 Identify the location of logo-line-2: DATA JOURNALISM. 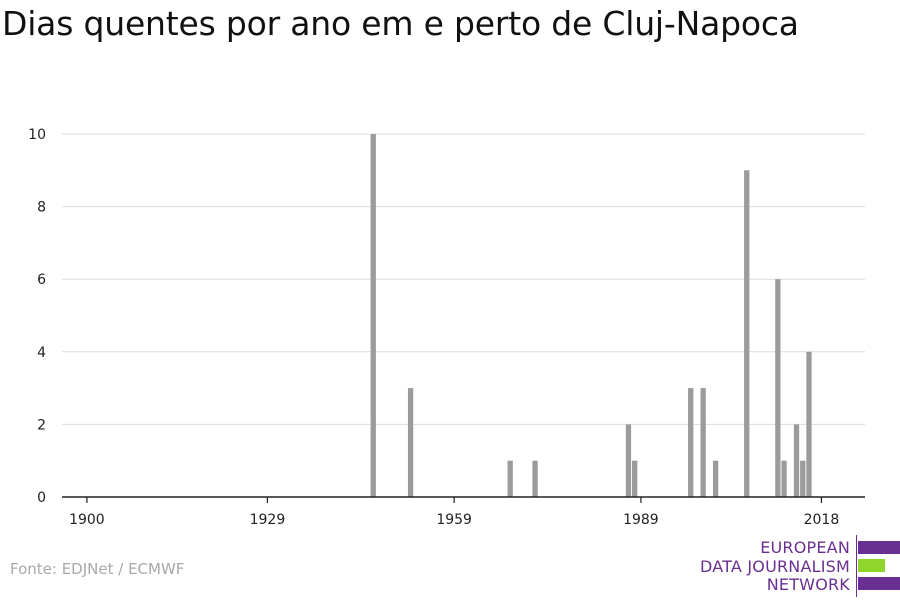
(775, 566).